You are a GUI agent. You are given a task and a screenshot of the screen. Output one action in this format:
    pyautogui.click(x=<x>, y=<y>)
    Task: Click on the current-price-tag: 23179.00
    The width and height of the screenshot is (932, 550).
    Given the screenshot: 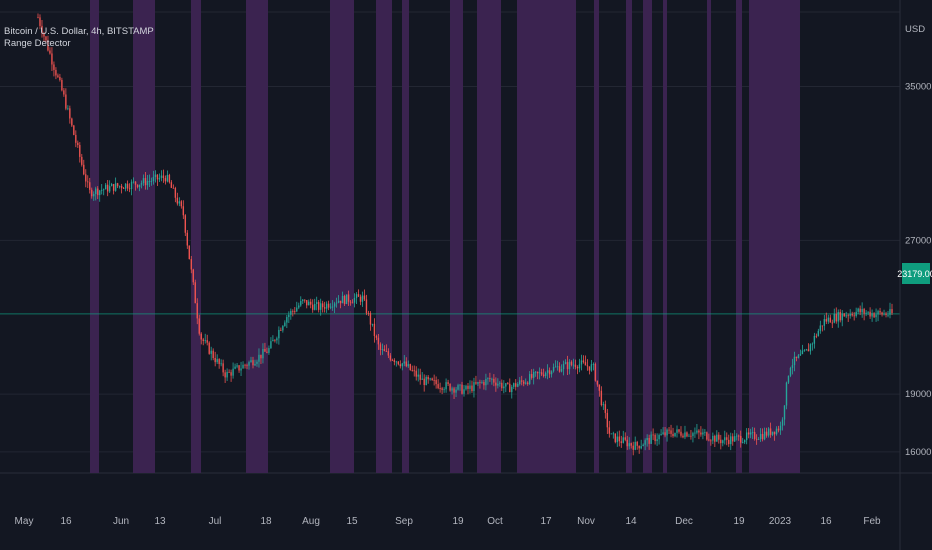 What is the action you would take?
    pyautogui.click(x=914, y=273)
    